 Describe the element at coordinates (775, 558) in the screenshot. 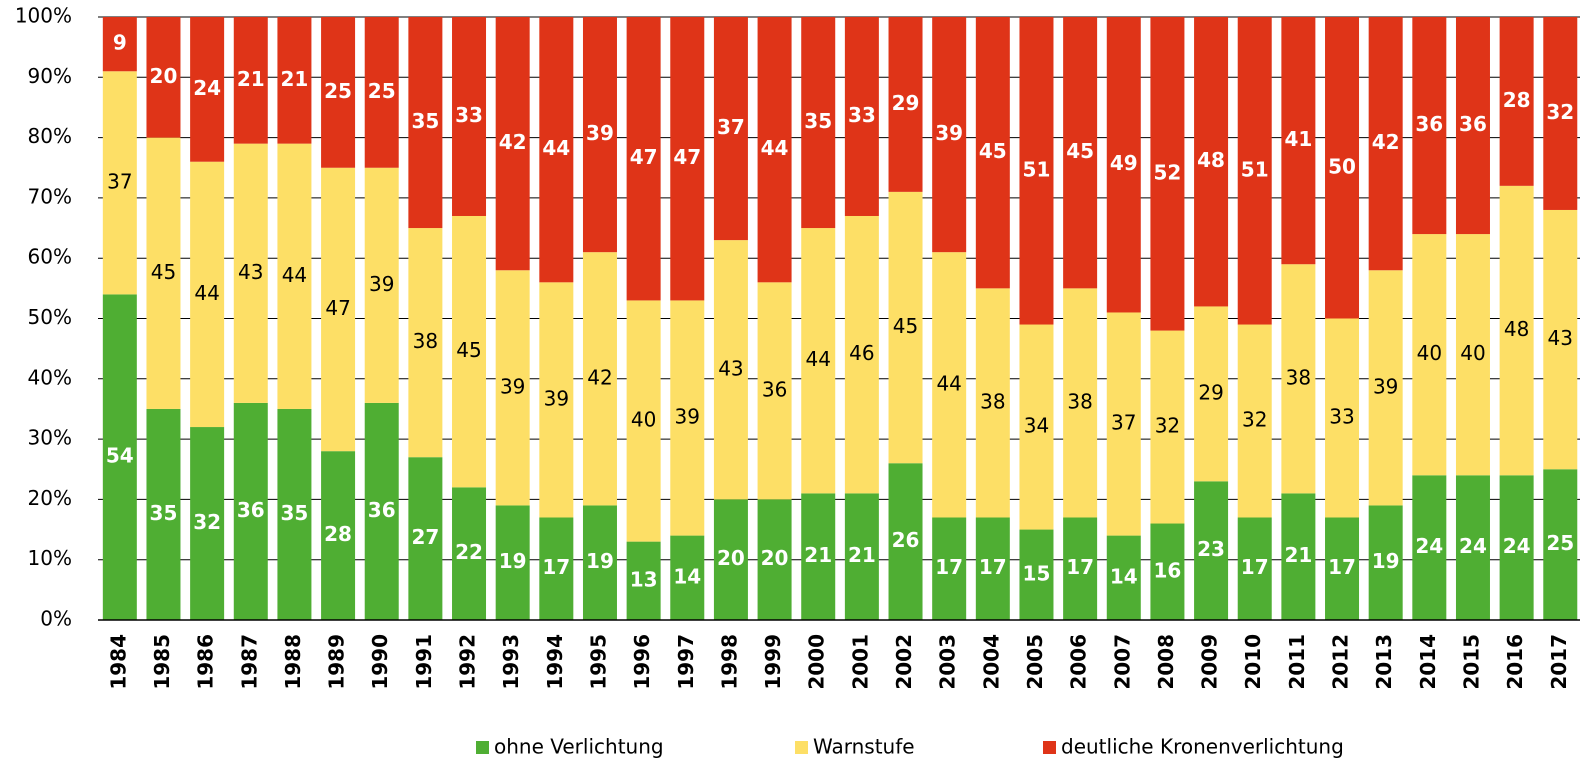

I see `data-label: 20` at that location.